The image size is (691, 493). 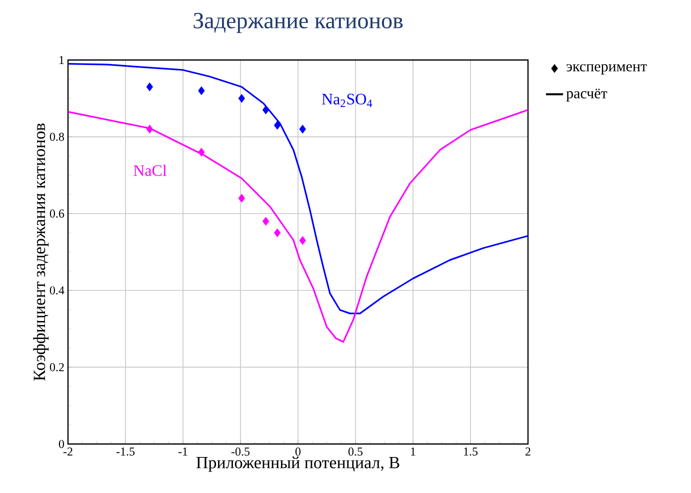 What do you see at coordinates (125, 452) in the screenshot?
I see `x-tick-label: -1.5` at bounding box center [125, 452].